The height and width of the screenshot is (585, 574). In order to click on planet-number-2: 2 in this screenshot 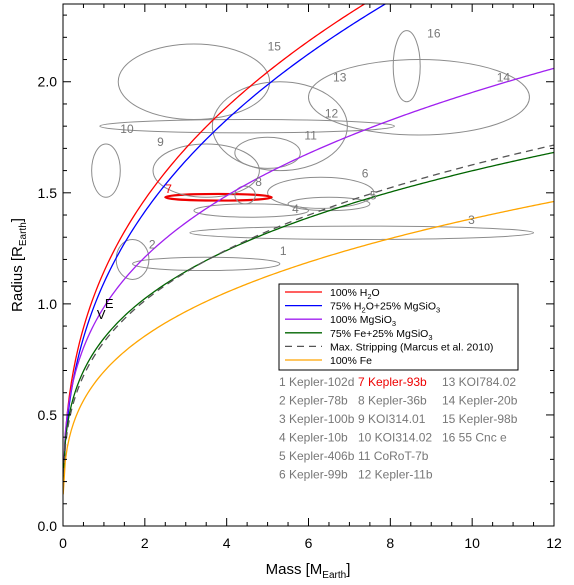, I will do `click(152, 244)`.